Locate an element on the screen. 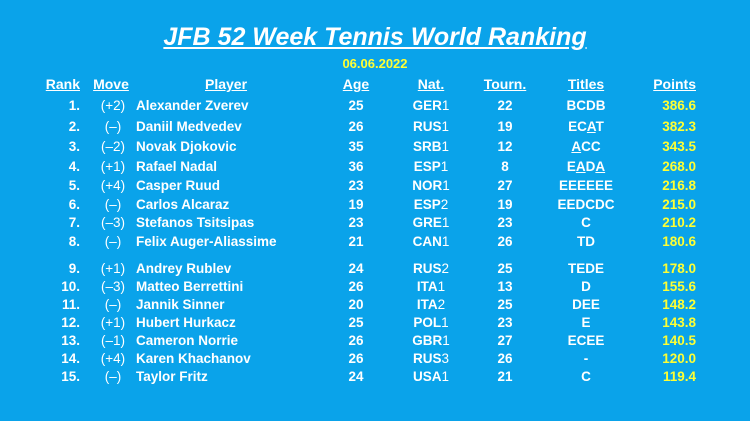 This screenshot has height=421, width=750. titles-cell: EEDCDC is located at coordinates (586, 205).